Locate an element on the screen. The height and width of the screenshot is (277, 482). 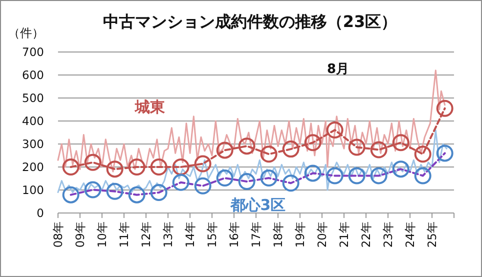
x-tick-label: 24年 is located at coordinates (410, 234).